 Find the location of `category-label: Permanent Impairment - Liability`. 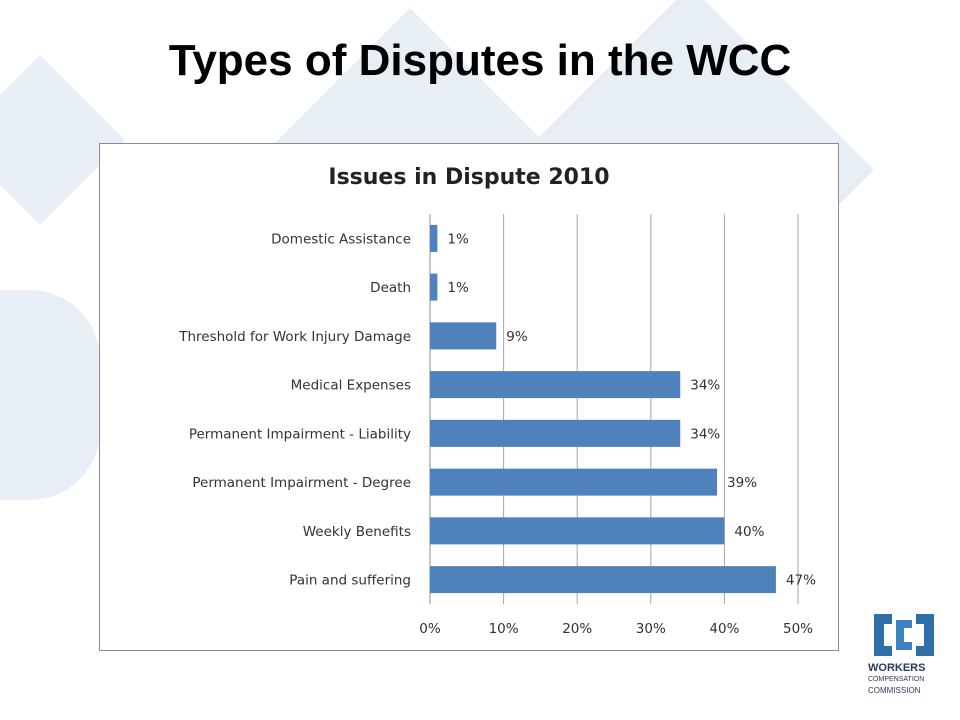

category-label: Permanent Impairment - Liability is located at coordinates (300, 434).